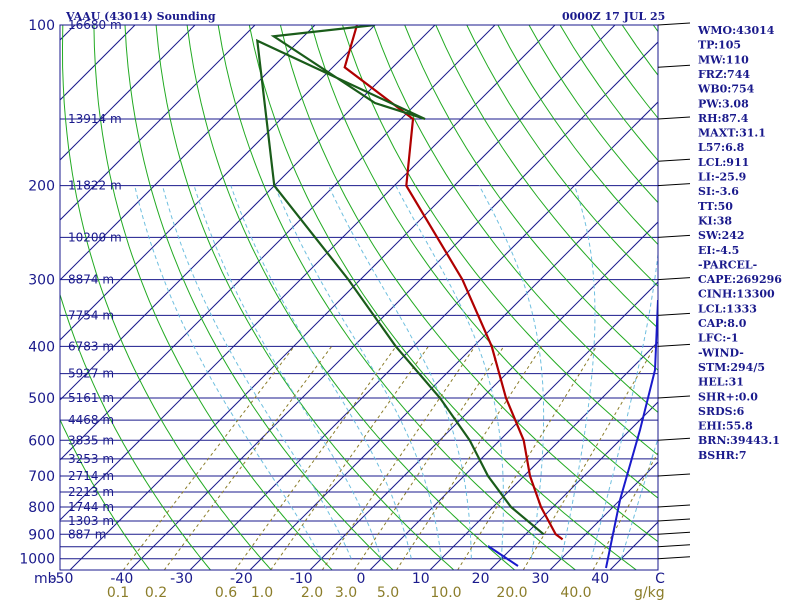 The height and width of the screenshot is (600, 800). Describe the element at coordinates (719, 45) in the screenshot. I see `index-item: TP:105` at that location.